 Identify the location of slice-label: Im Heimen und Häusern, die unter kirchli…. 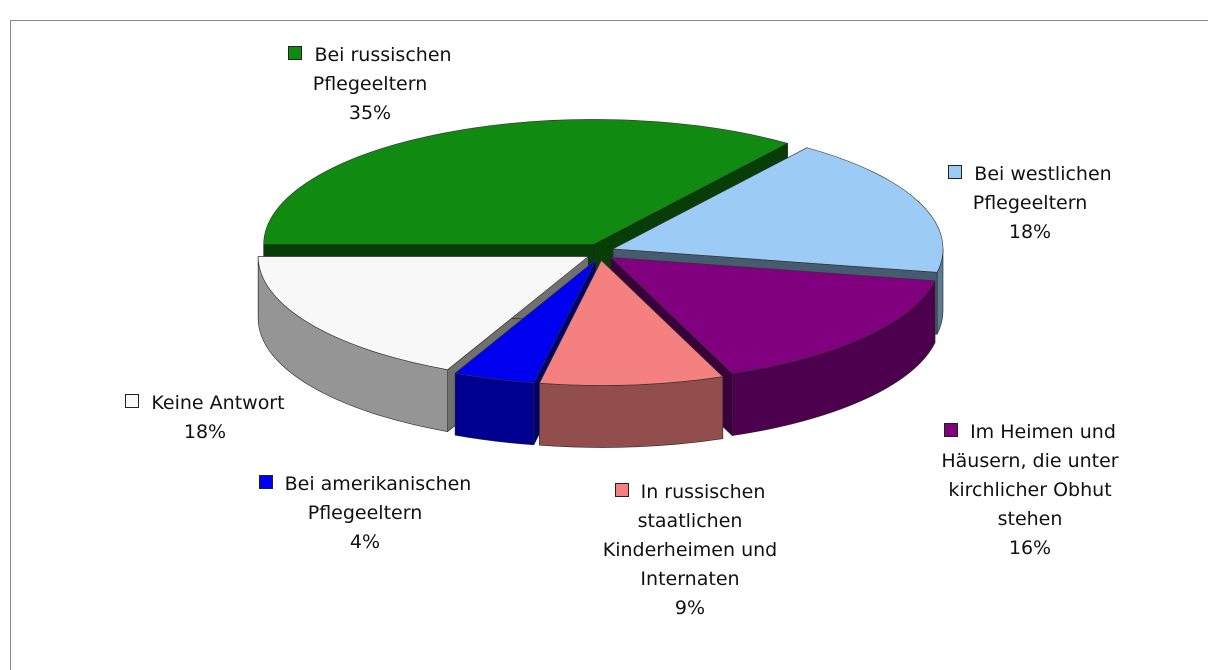
(1030, 490).